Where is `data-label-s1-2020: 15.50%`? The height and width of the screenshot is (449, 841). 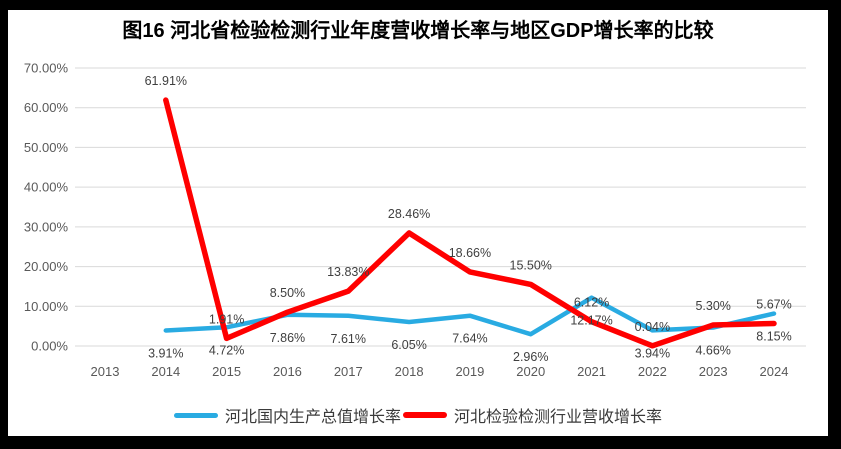 data-label-s1-2020: 15.50% is located at coordinates (531, 265).